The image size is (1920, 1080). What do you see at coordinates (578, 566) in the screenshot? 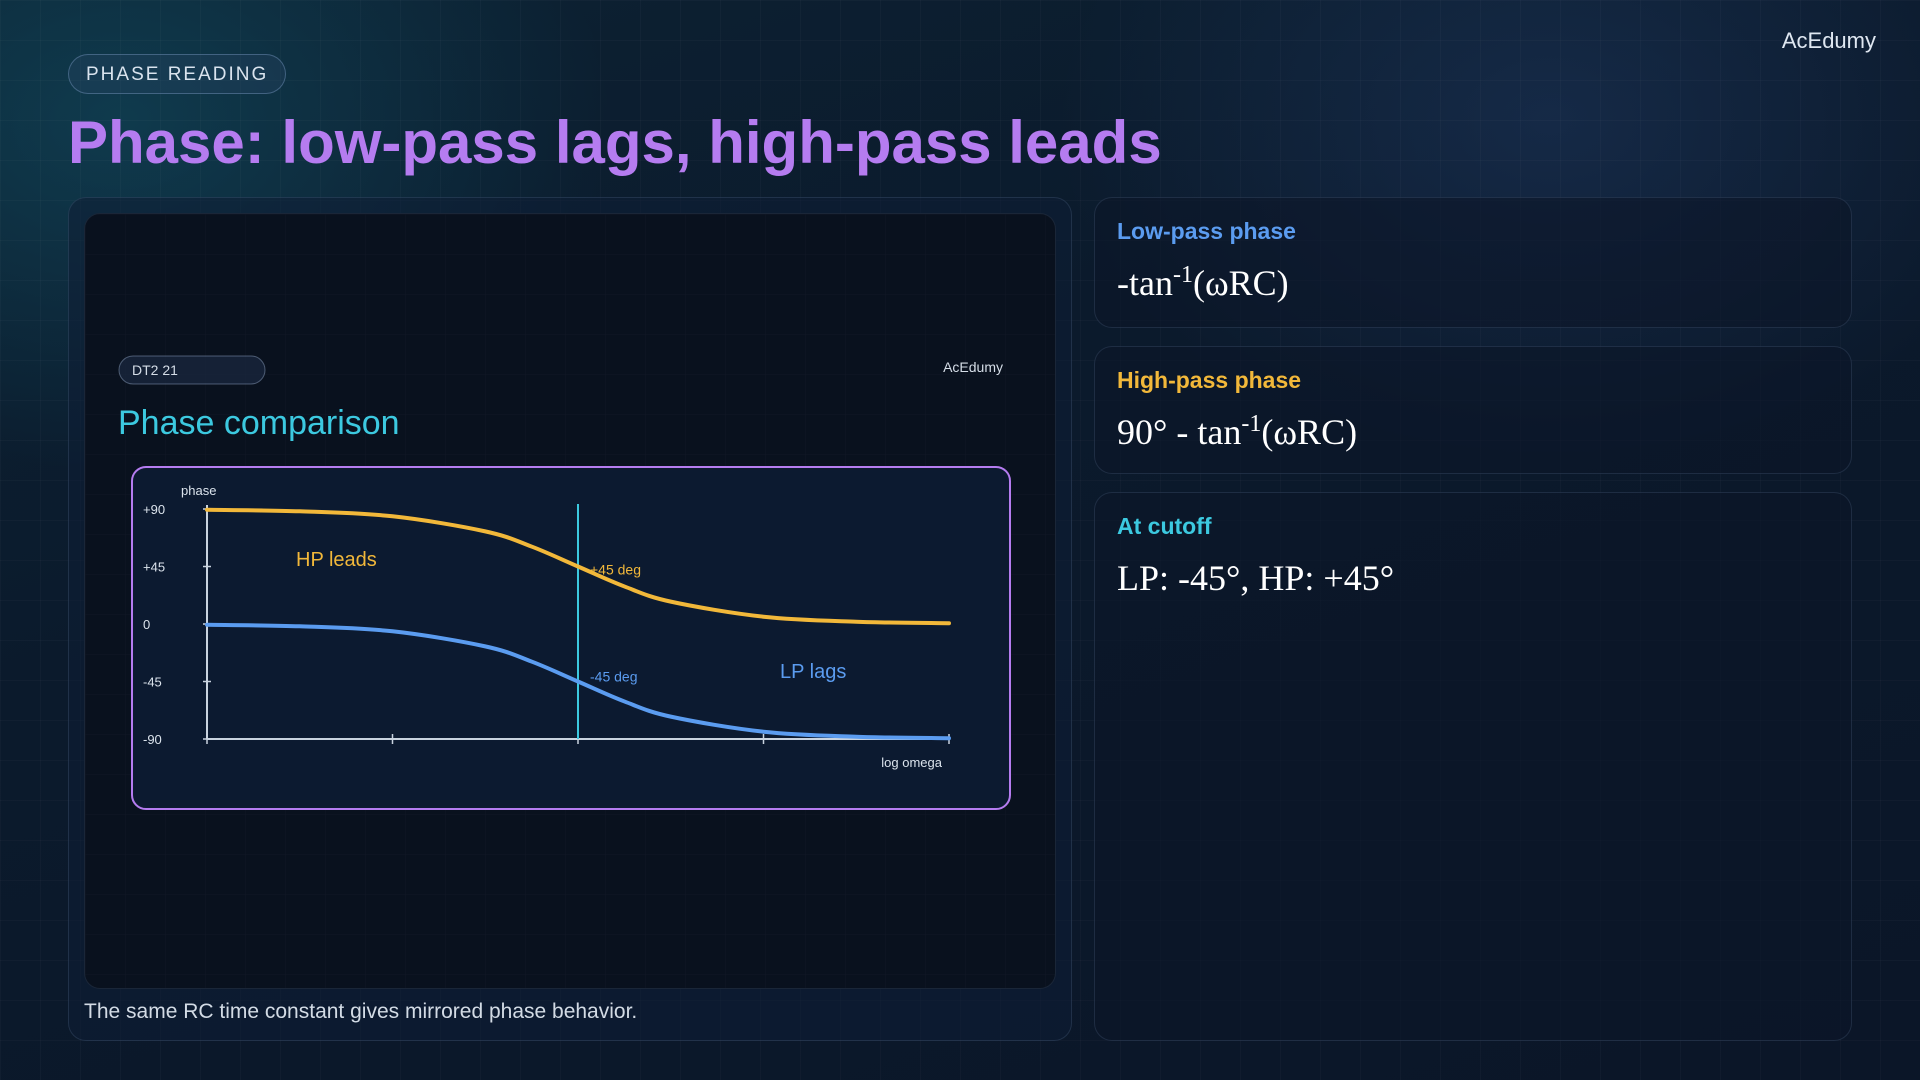
I see `hp-phase-line` at bounding box center [578, 566].